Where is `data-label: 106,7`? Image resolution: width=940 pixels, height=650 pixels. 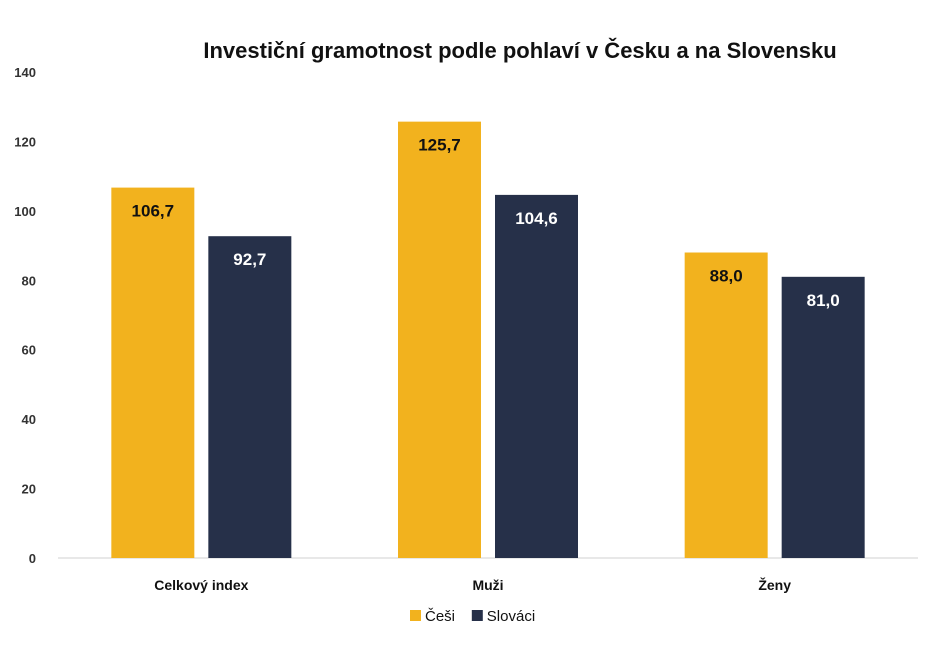 data-label: 106,7 is located at coordinates (153, 211).